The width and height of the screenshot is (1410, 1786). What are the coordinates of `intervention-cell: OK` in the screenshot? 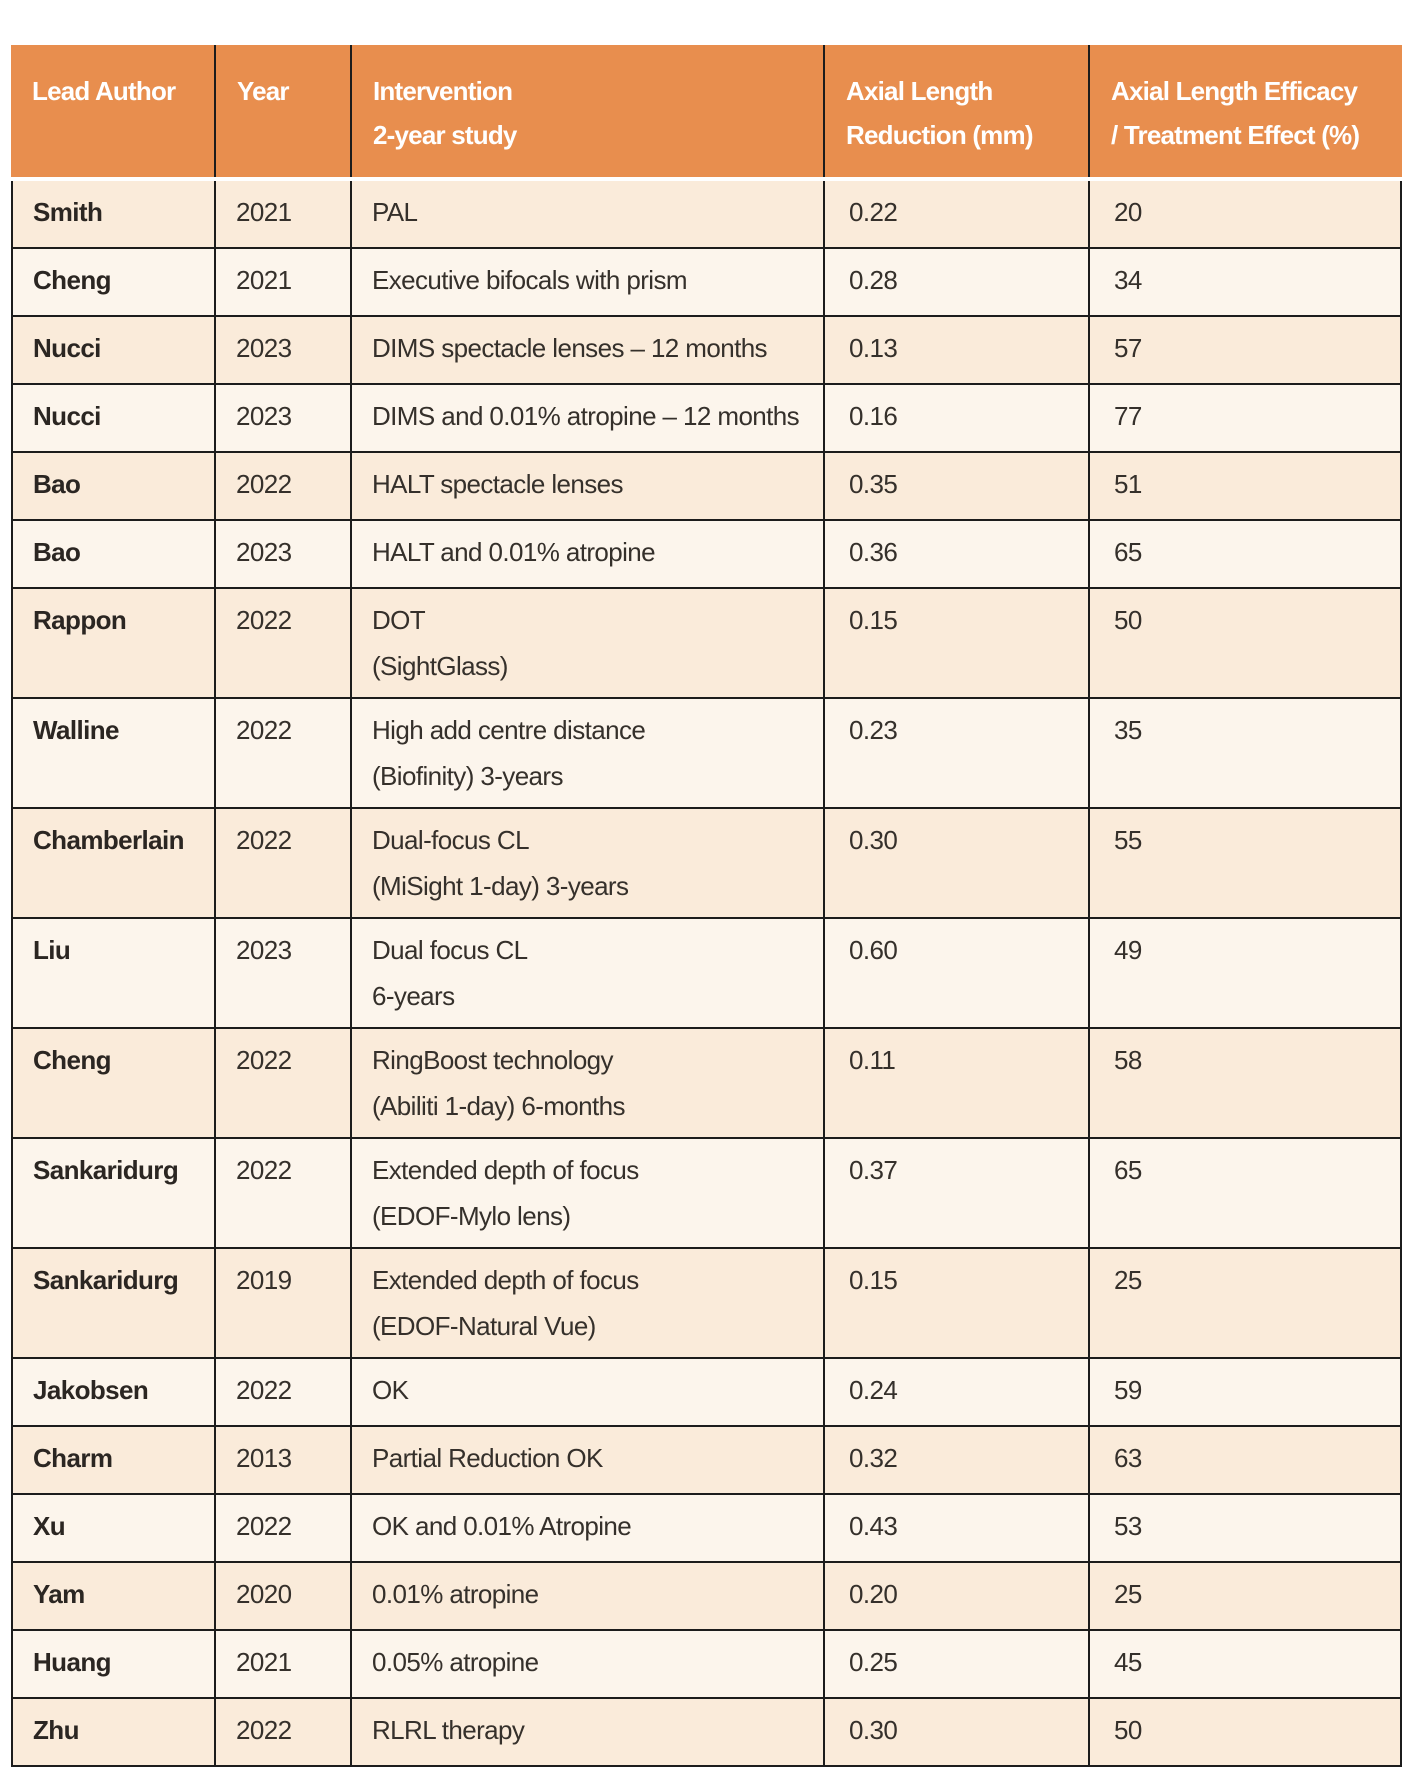 It's located at (586, 1392).